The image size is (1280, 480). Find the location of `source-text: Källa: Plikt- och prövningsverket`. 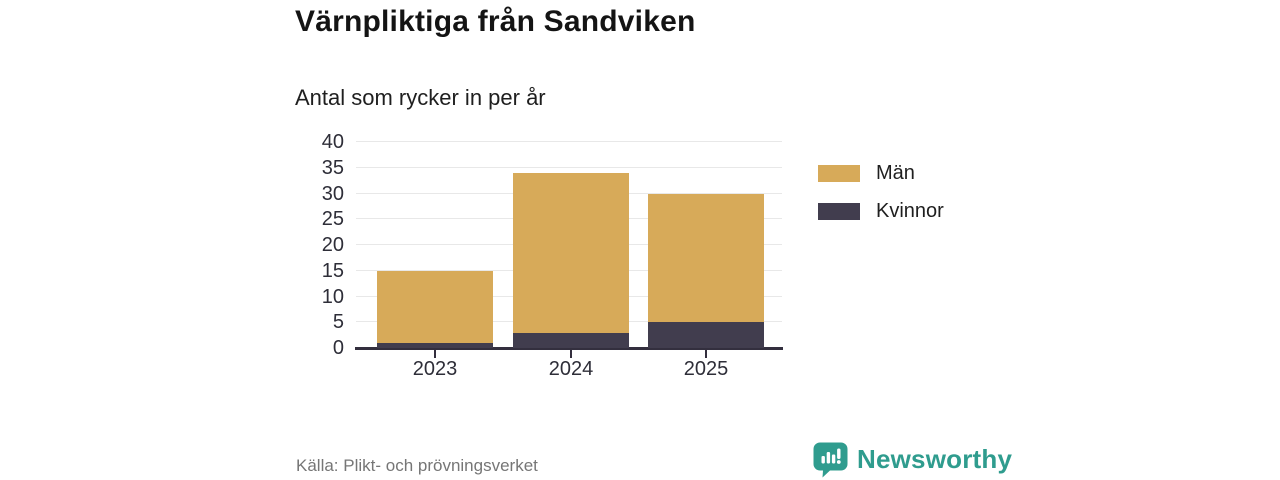

source-text: Källa: Plikt- och prövningsverket is located at coordinates (417, 465).